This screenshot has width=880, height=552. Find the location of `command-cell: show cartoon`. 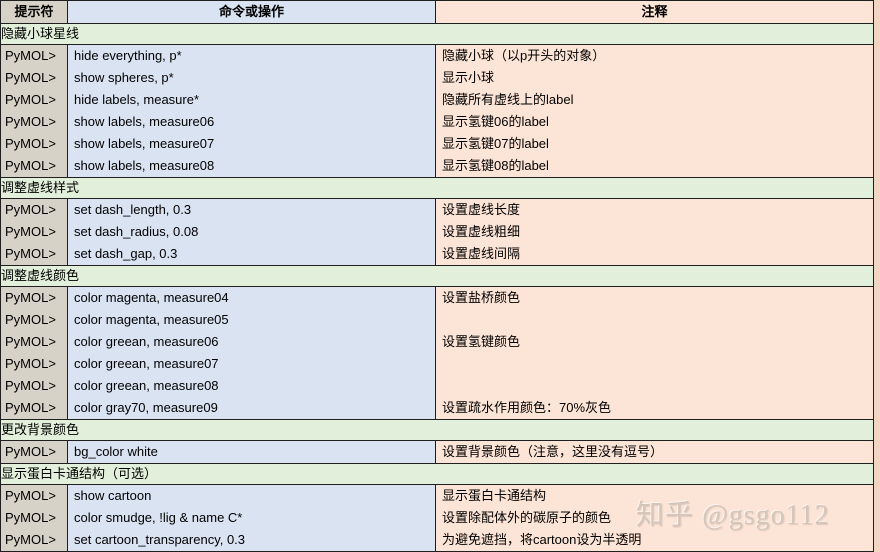

command-cell: show cartoon is located at coordinates (251, 496).